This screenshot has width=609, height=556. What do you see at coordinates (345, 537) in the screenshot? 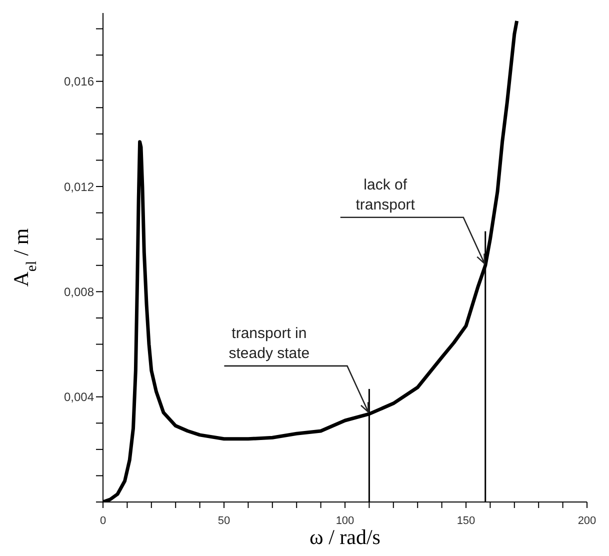
I see `x-axis-title: ω / rad/s` at bounding box center [345, 537].